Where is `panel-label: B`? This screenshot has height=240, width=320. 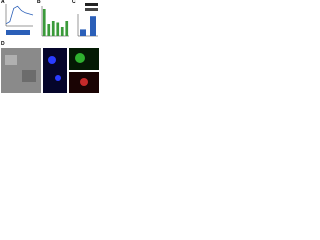 panel-label: B is located at coordinates (39, 2).